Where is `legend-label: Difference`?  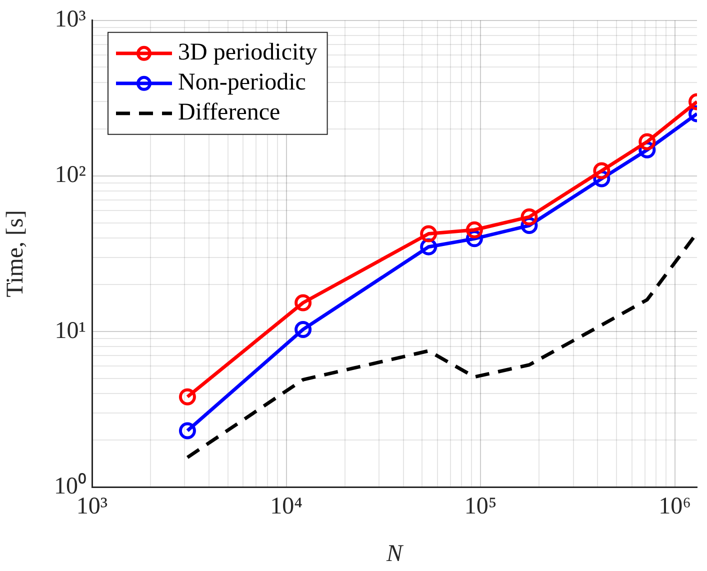 legend-label: Difference is located at coordinates (229, 113).